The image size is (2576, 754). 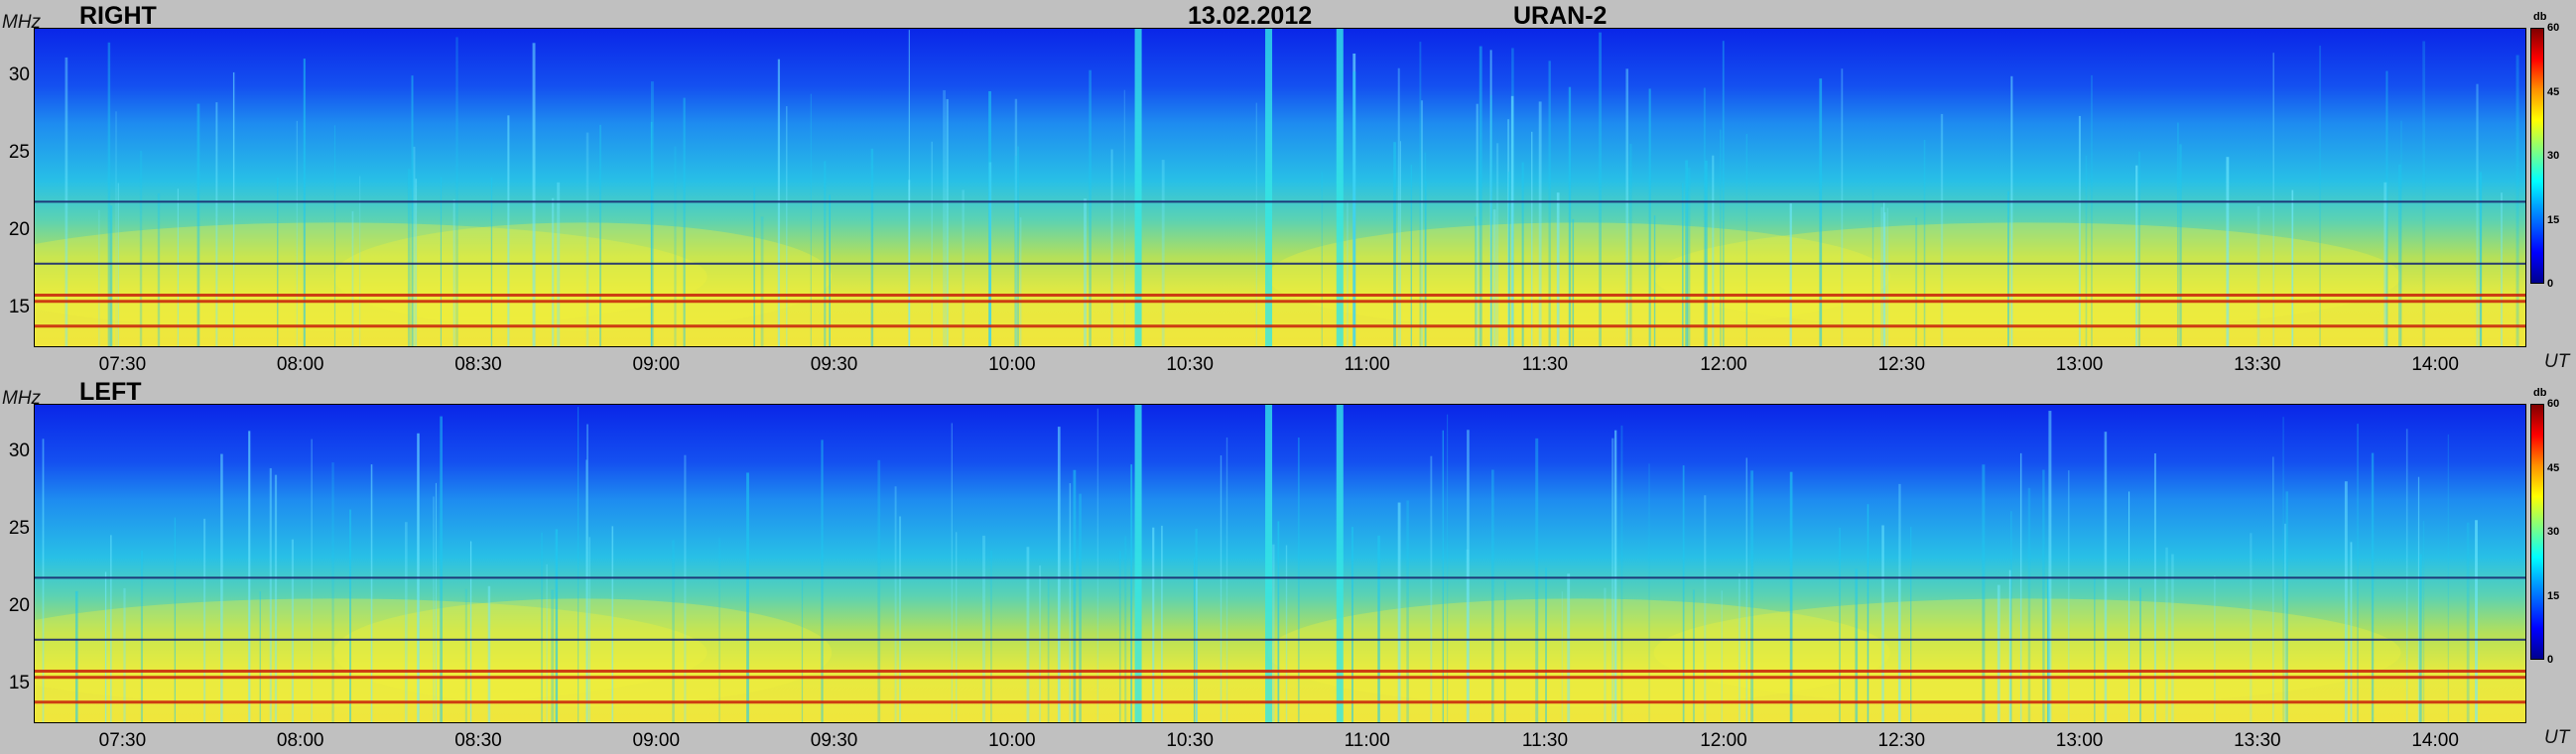 What do you see at coordinates (19, 229) in the screenshot?
I see `y-tick-label: 20` at bounding box center [19, 229].